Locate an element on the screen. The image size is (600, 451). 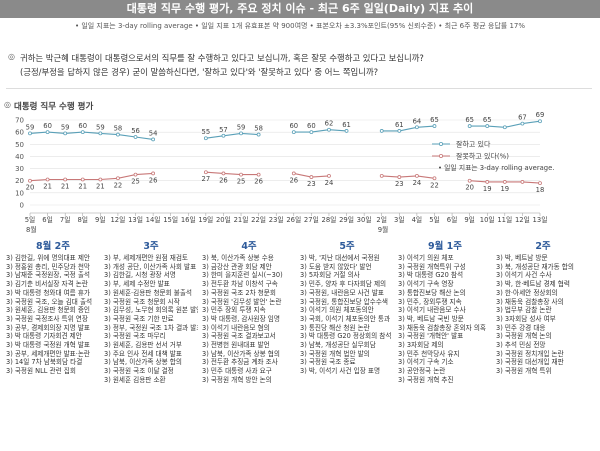
x-tick-label: 21일 is located at coordinates (241, 219).